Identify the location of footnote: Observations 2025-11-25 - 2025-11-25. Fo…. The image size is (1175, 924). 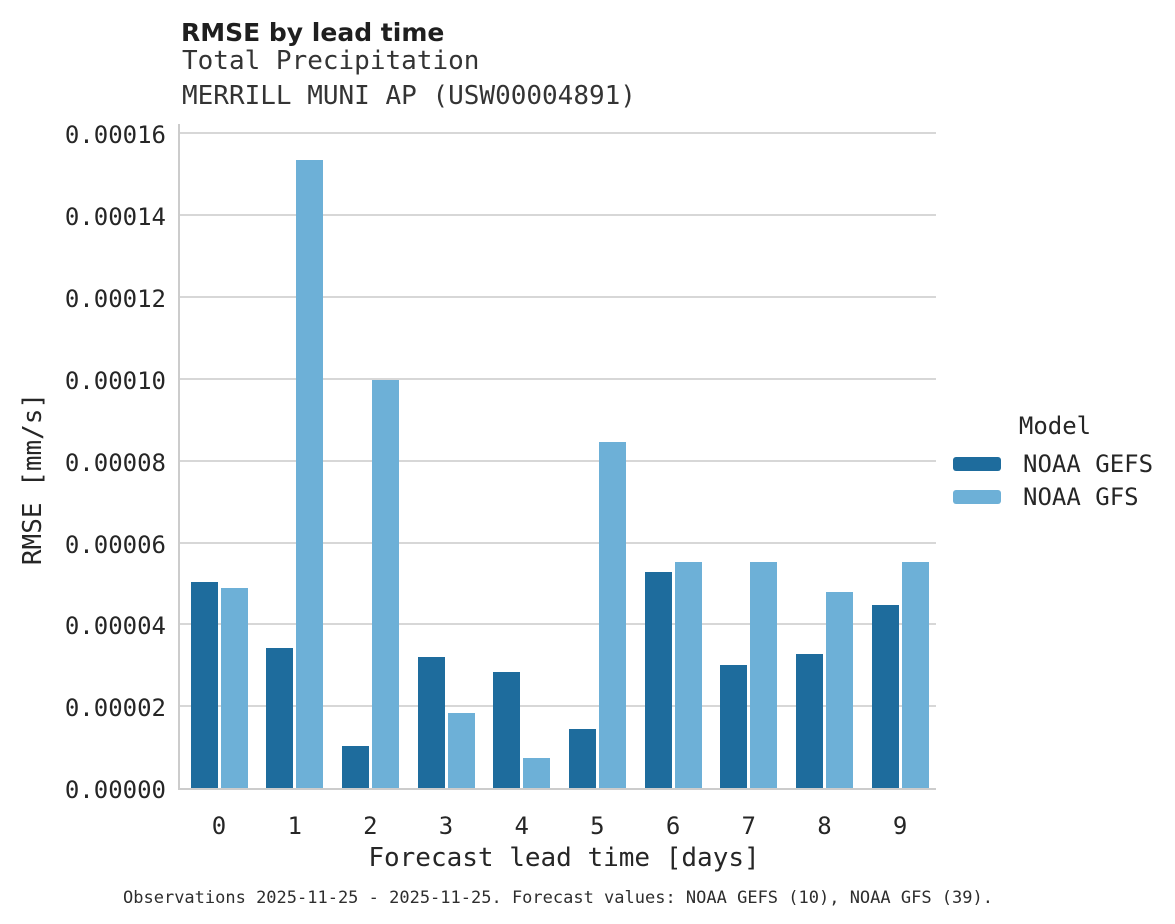
(558, 898).